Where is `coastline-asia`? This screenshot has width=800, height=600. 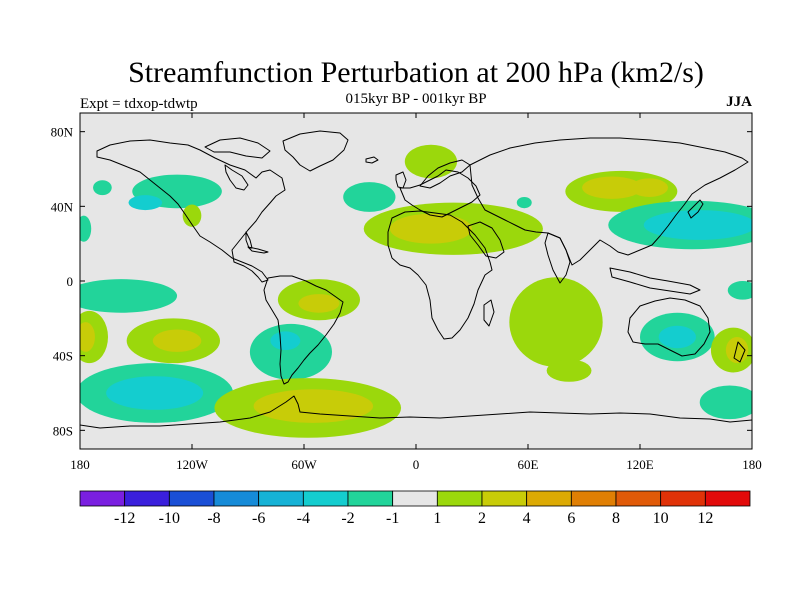 coastline-asia is located at coordinates (609, 201).